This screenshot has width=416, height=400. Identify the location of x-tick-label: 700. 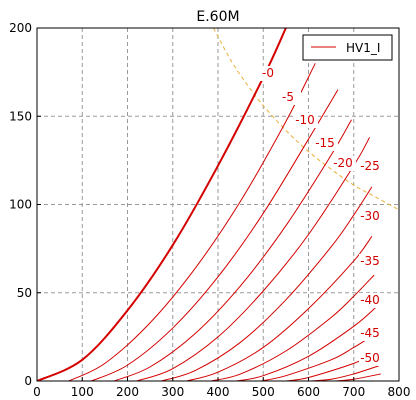
(353, 392).